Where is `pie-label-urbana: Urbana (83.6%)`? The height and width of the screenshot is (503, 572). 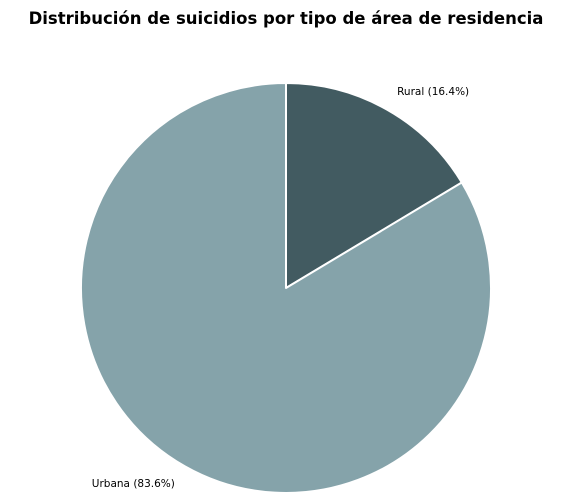 pie-label-urbana: Urbana (83.6%) is located at coordinates (133, 484).